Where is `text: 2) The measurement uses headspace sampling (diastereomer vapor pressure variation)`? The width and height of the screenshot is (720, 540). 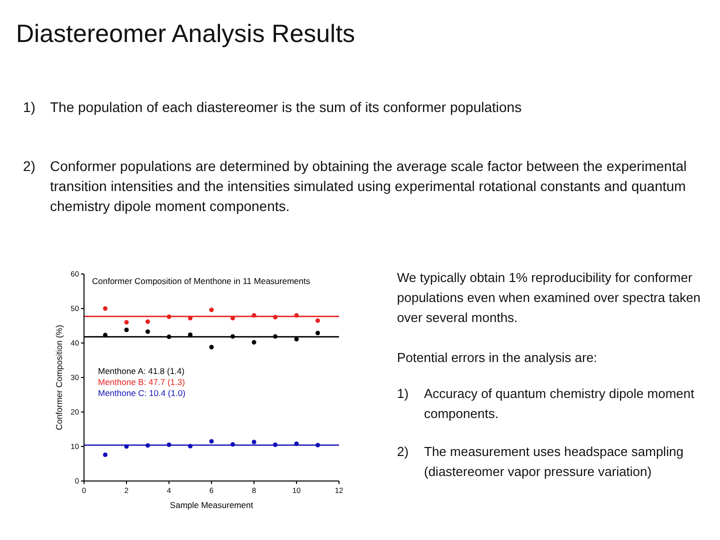
text: 2) The measurement uses headspace sampling (diastereomer vapor pressure variation) is located at coordinates (540, 461).